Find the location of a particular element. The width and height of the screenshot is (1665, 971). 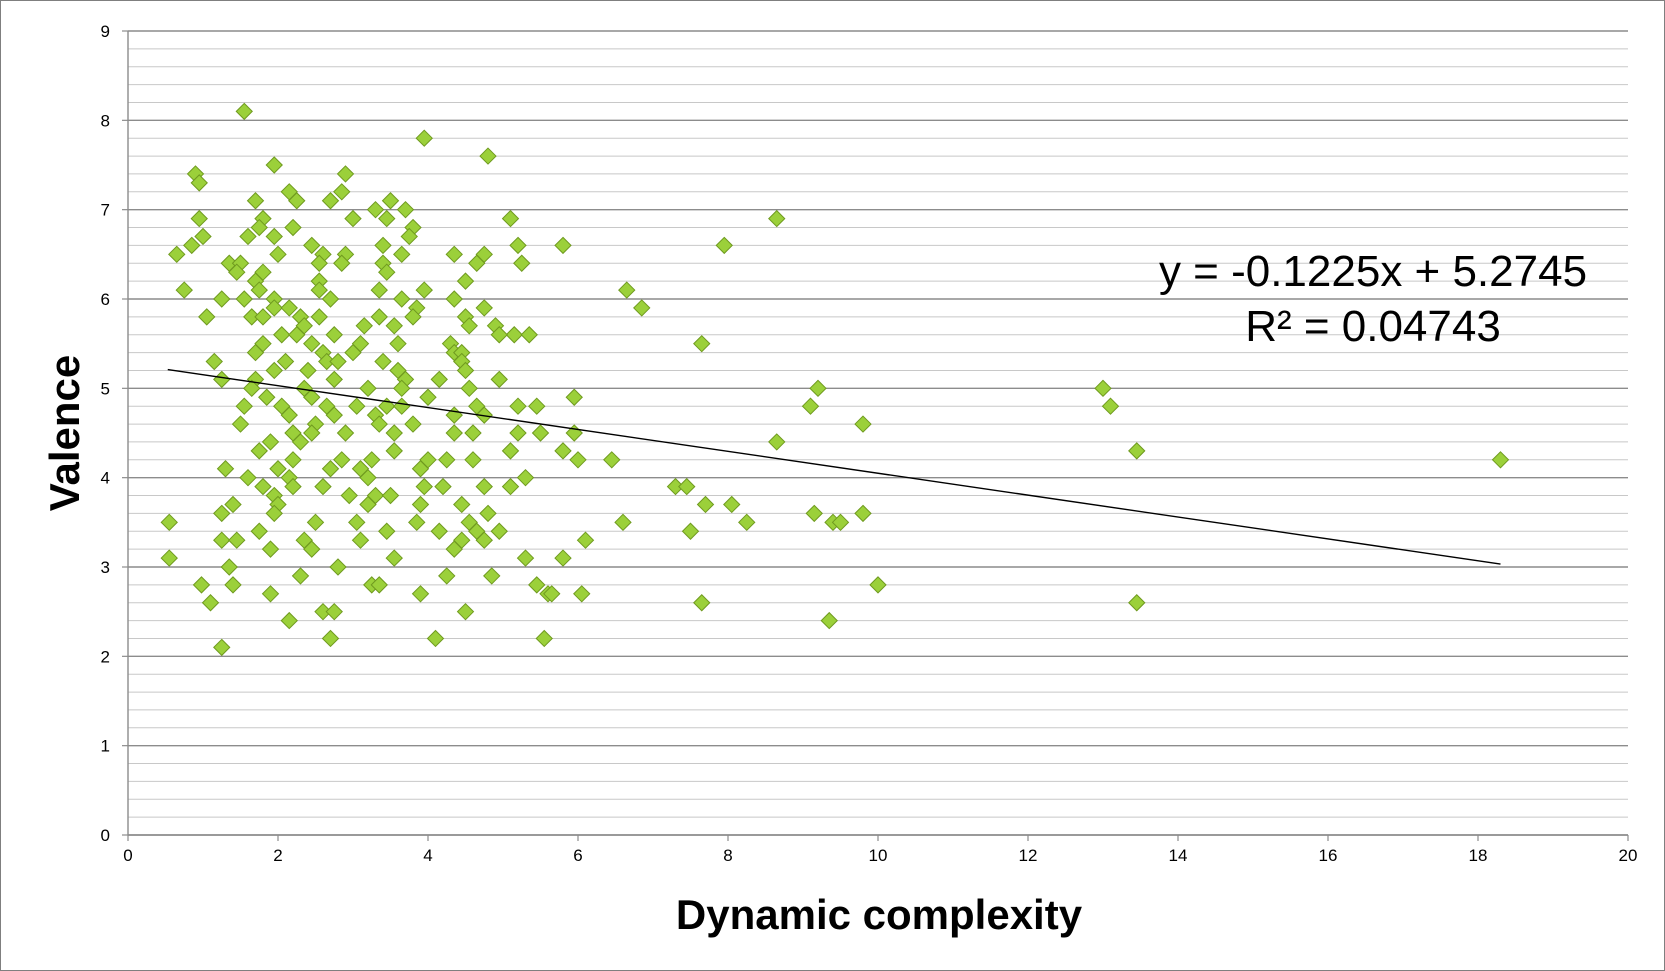

x-tick-label: 2 is located at coordinates (277, 855).